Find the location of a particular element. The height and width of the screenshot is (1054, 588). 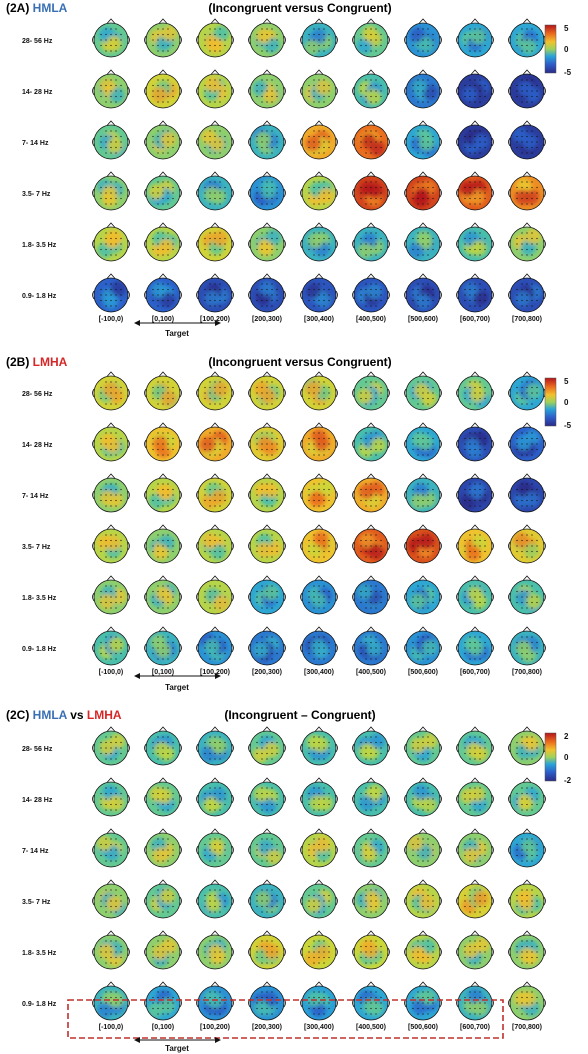

panel-2c-label: (2C) HMLA vs LMHA is located at coordinates (64, 715).